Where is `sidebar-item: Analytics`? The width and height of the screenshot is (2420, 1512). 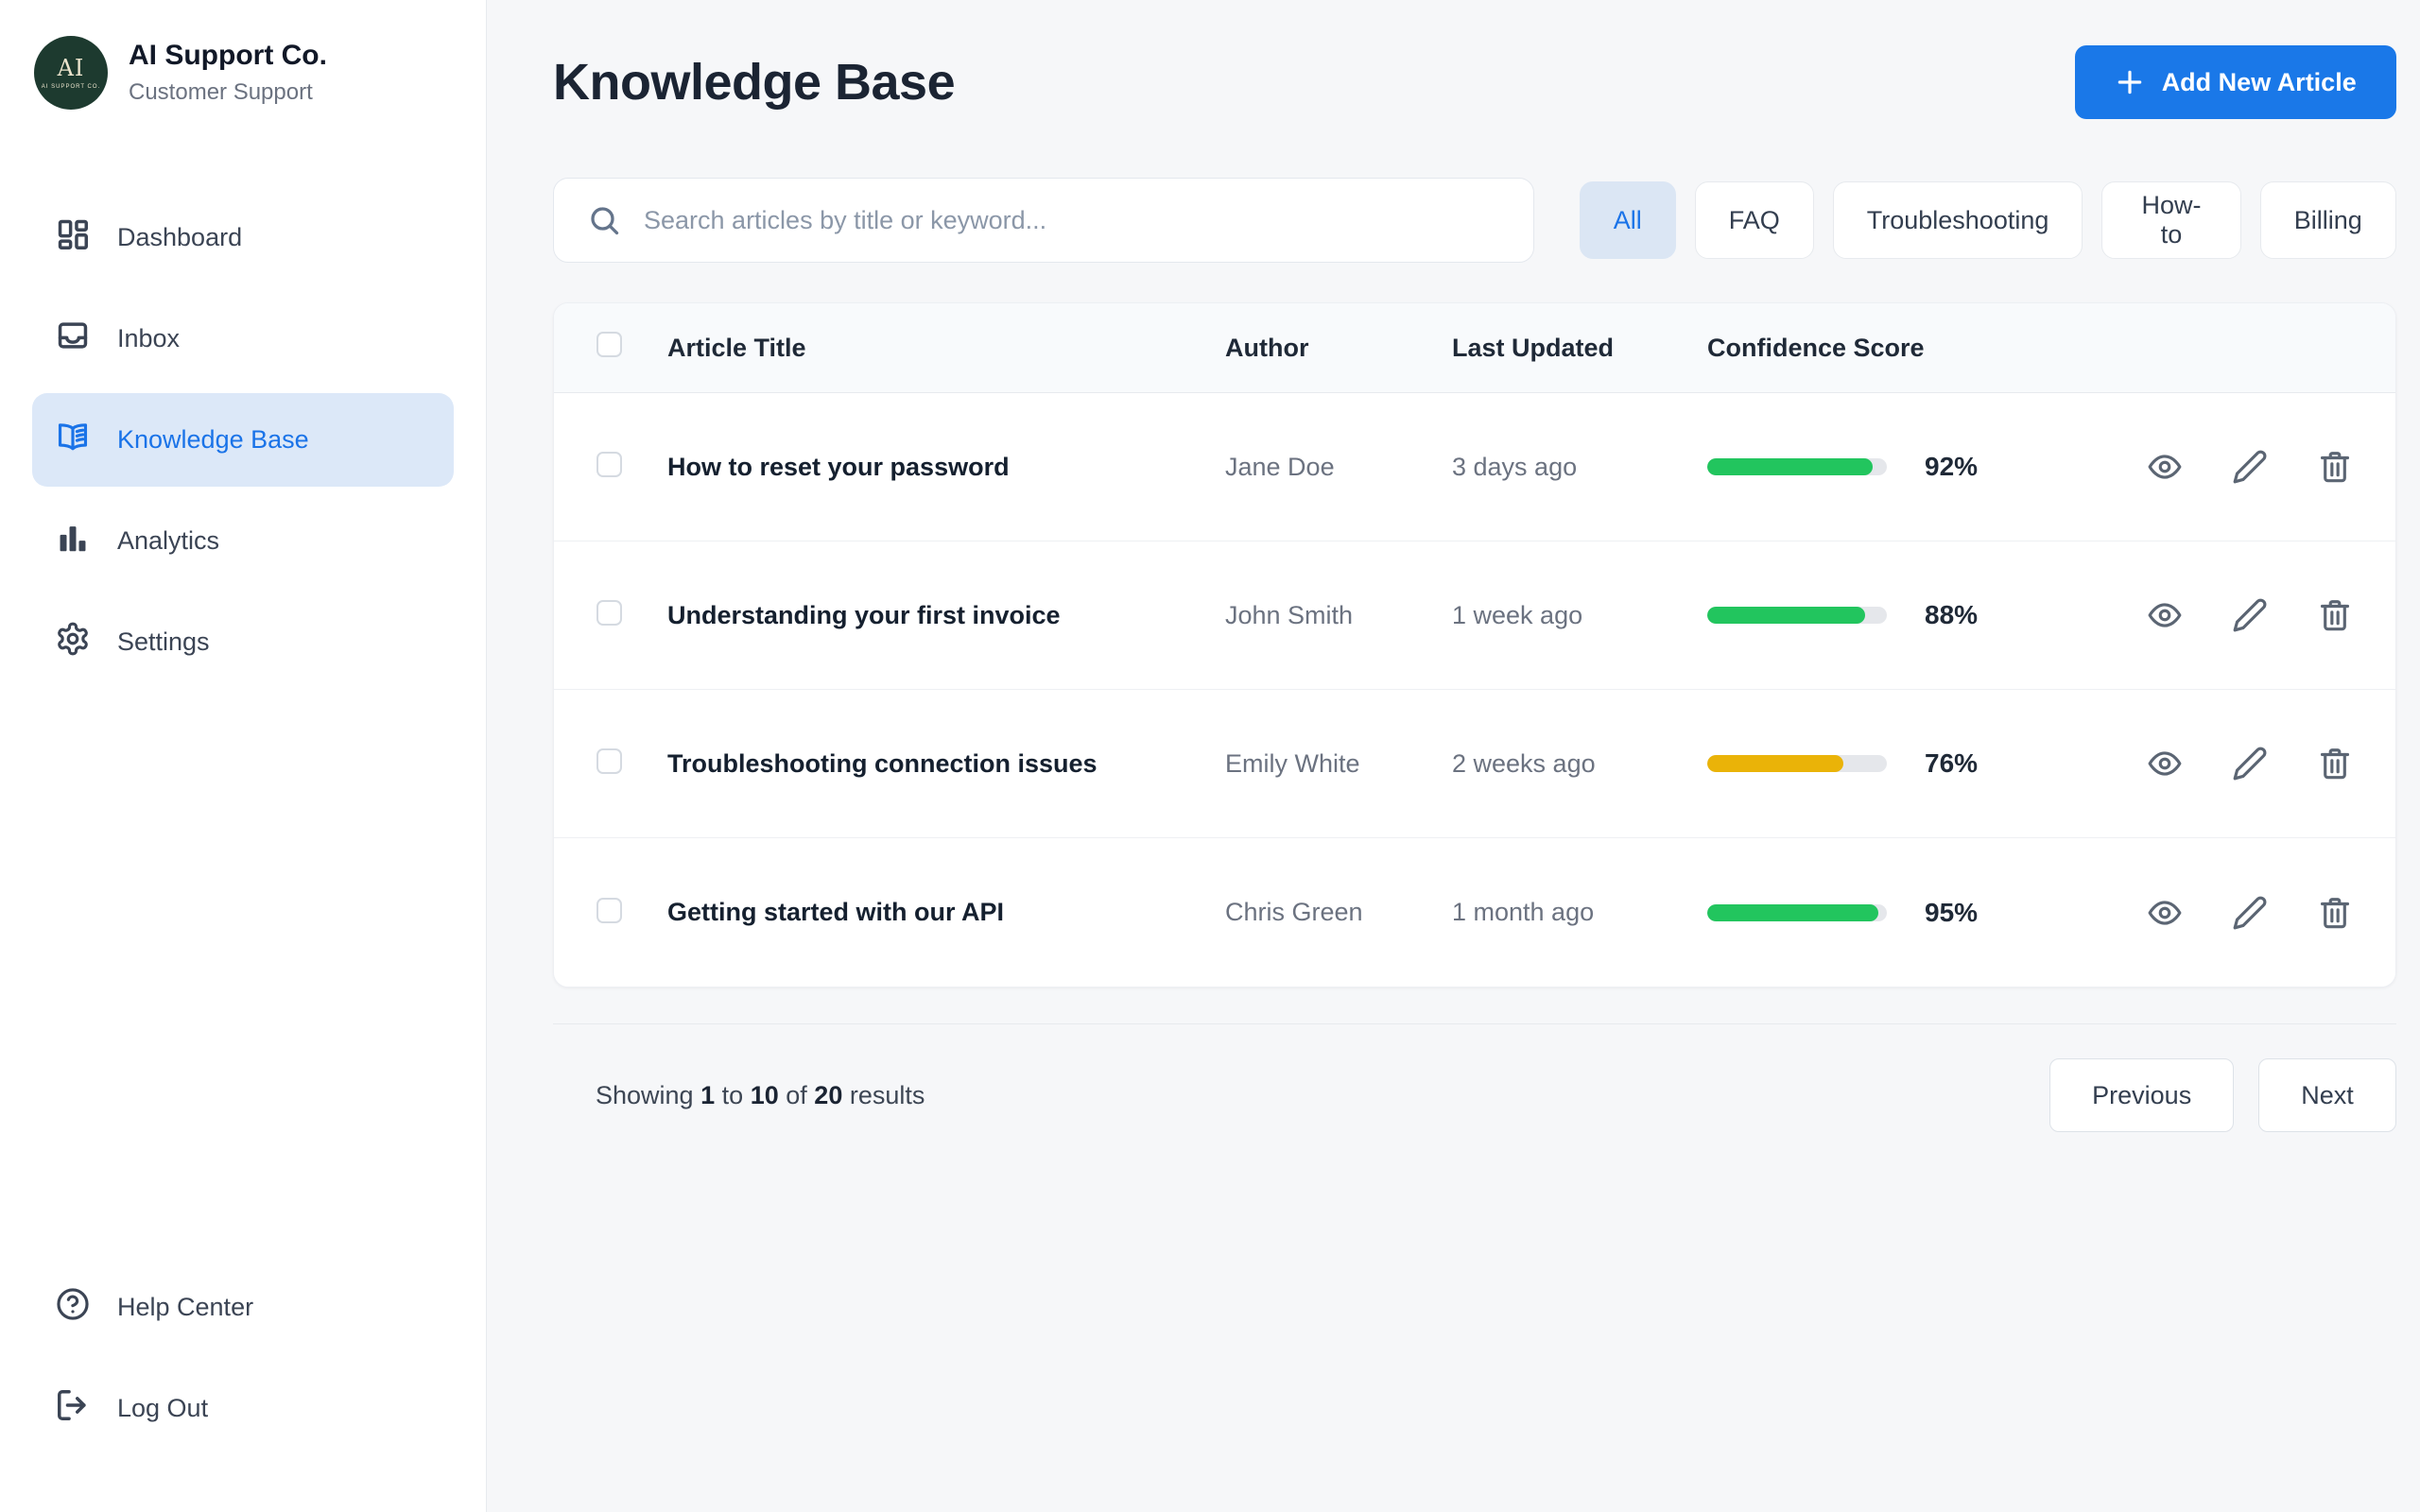
sidebar-item: Analytics is located at coordinates (243, 541).